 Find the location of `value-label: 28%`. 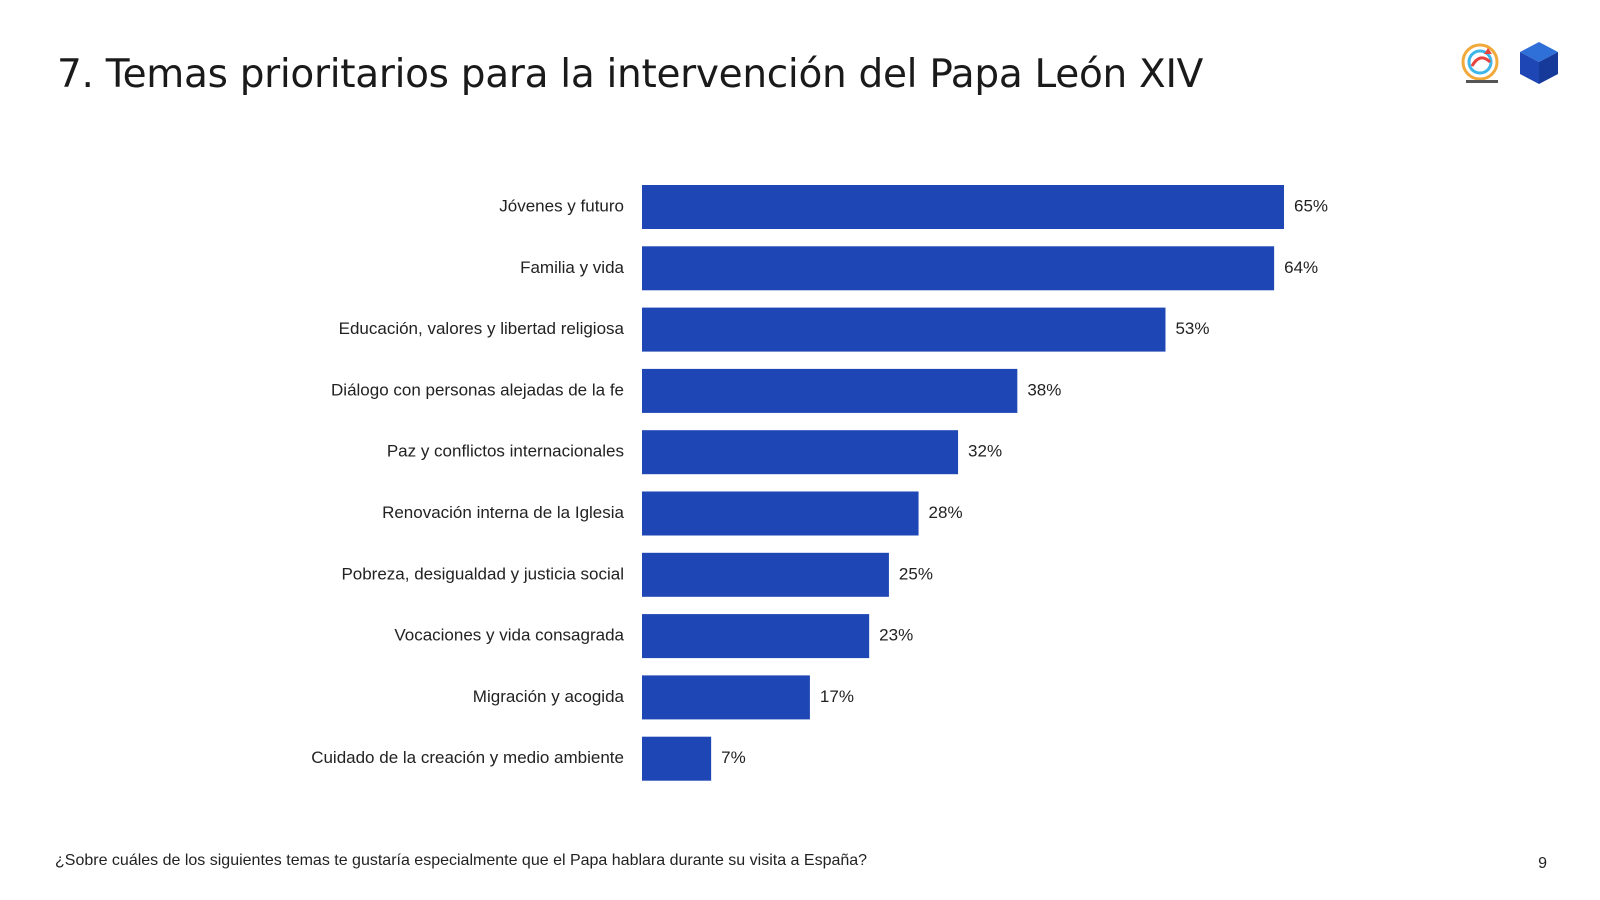

value-label: 28% is located at coordinates (946, 512).